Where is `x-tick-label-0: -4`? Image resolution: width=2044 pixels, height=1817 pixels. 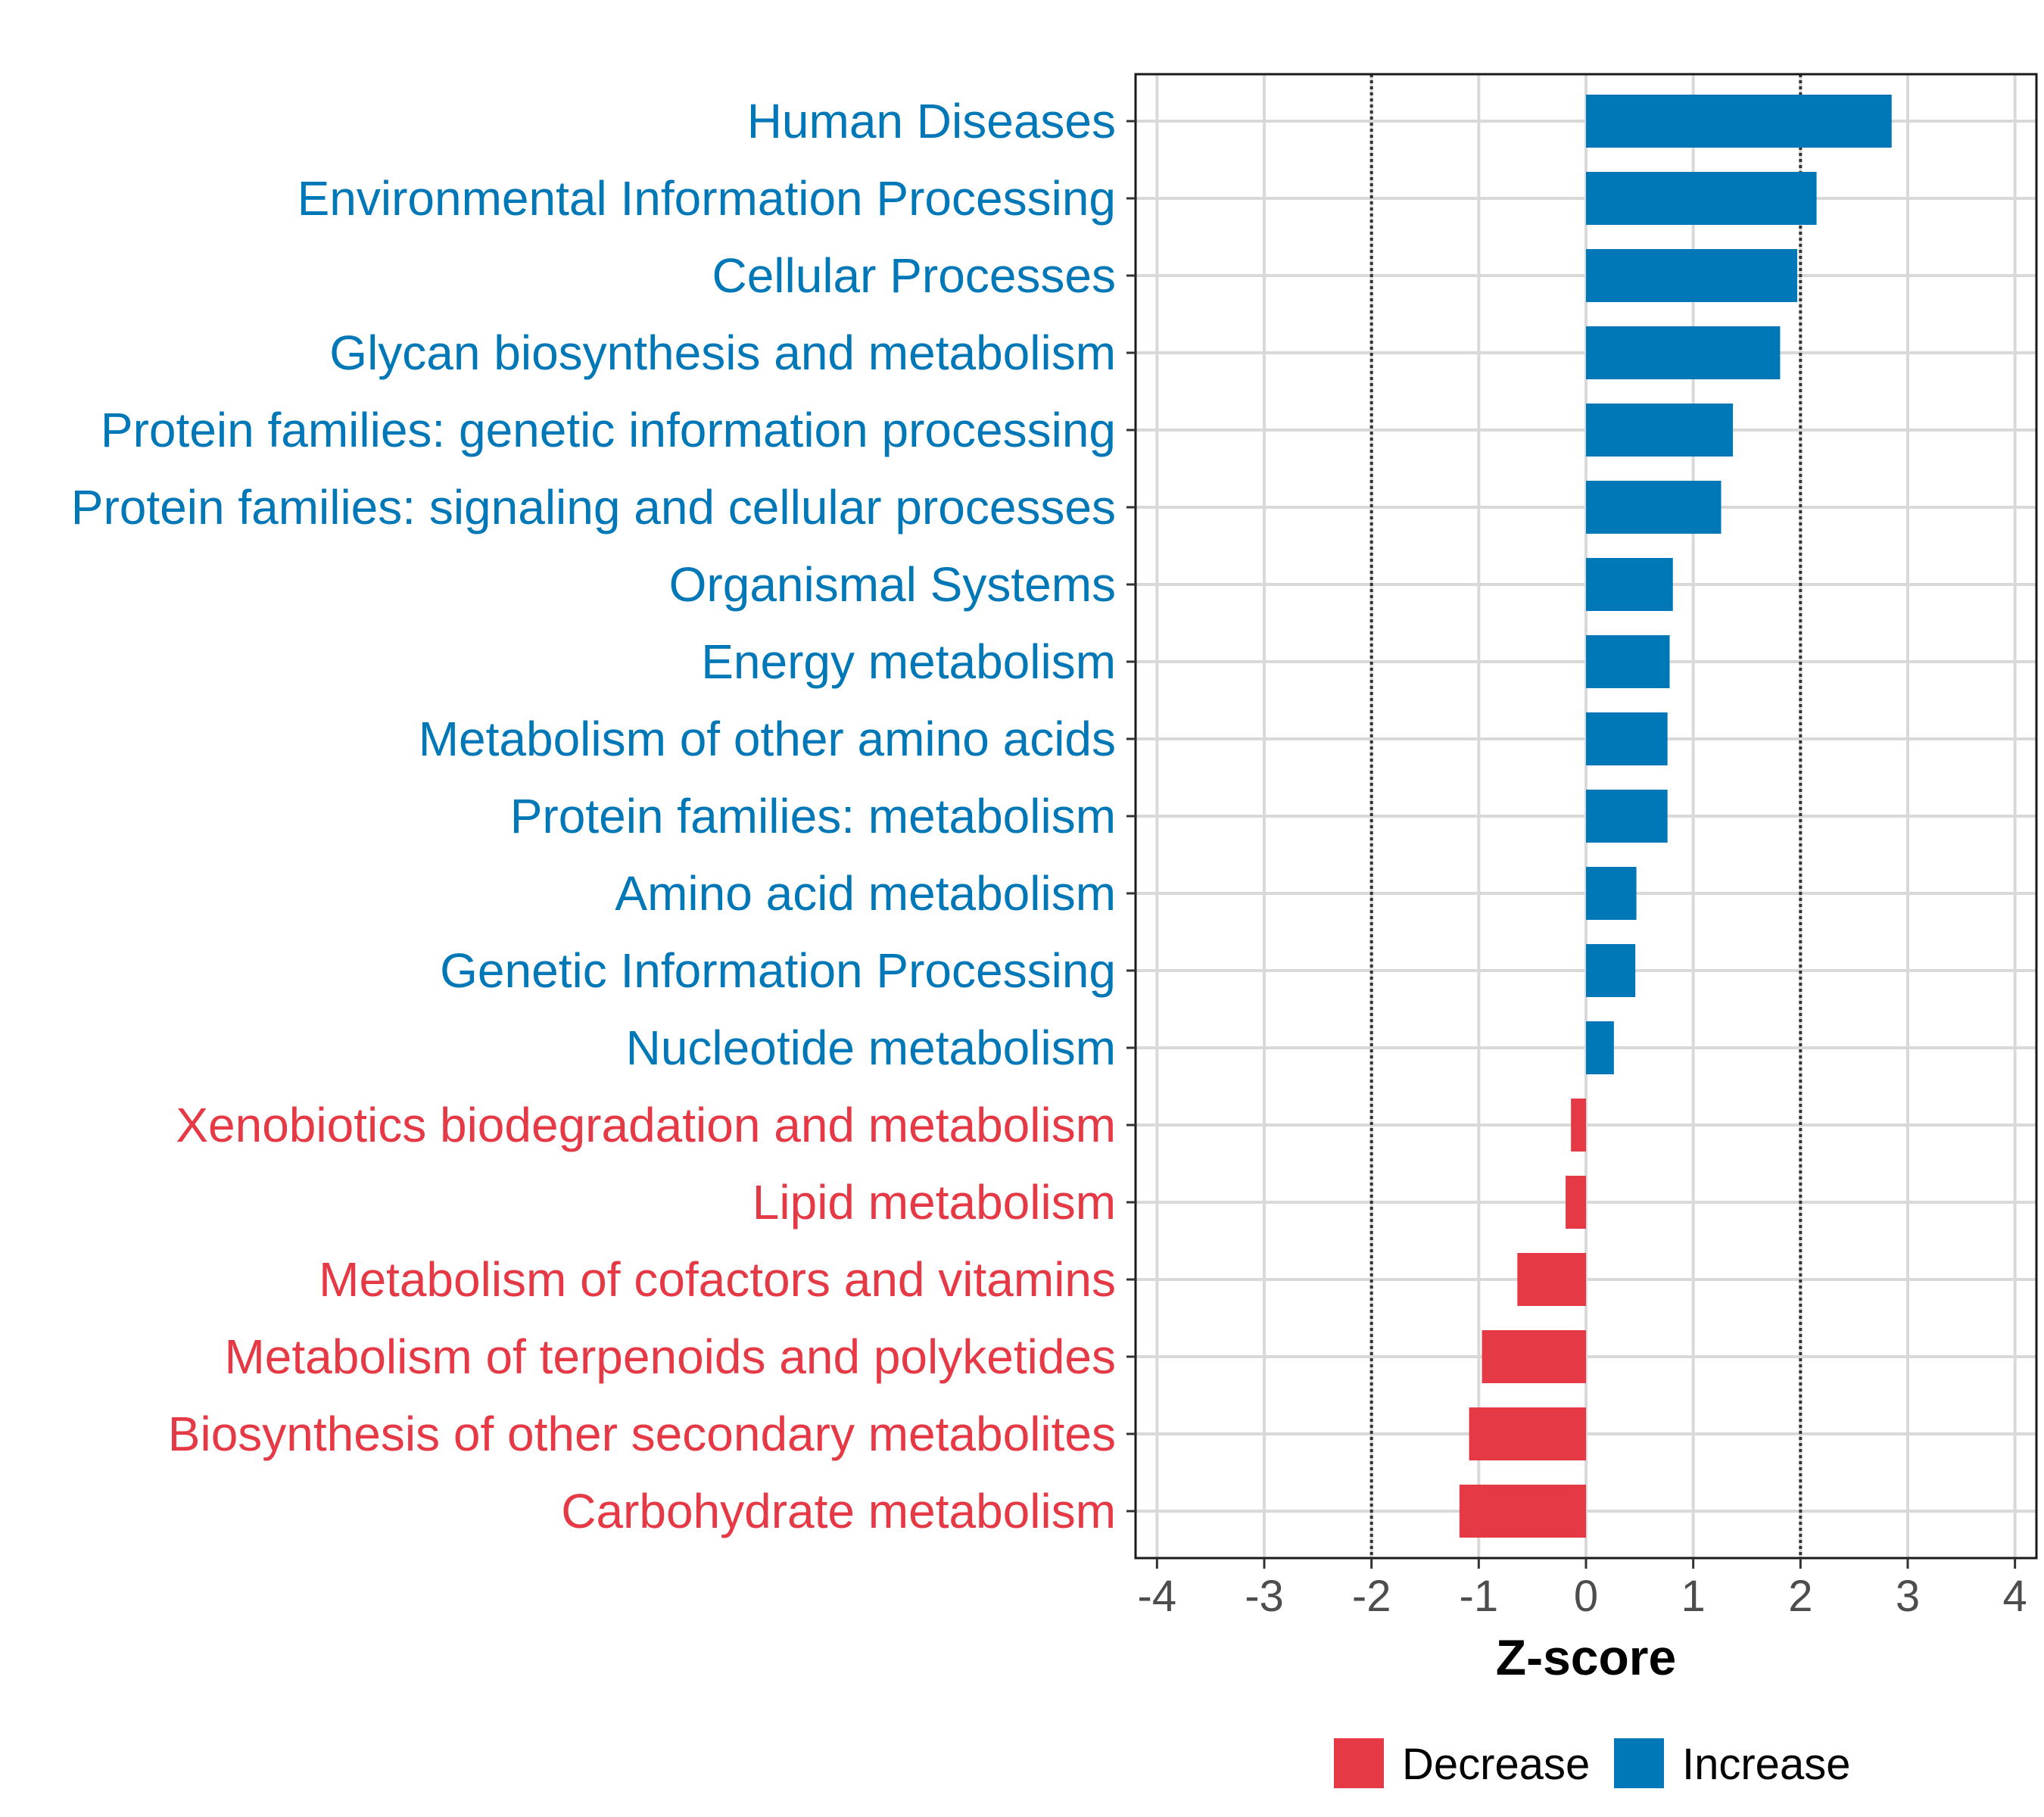
x-tick-label-0: -4 is located at coordinates (1157, 1596).